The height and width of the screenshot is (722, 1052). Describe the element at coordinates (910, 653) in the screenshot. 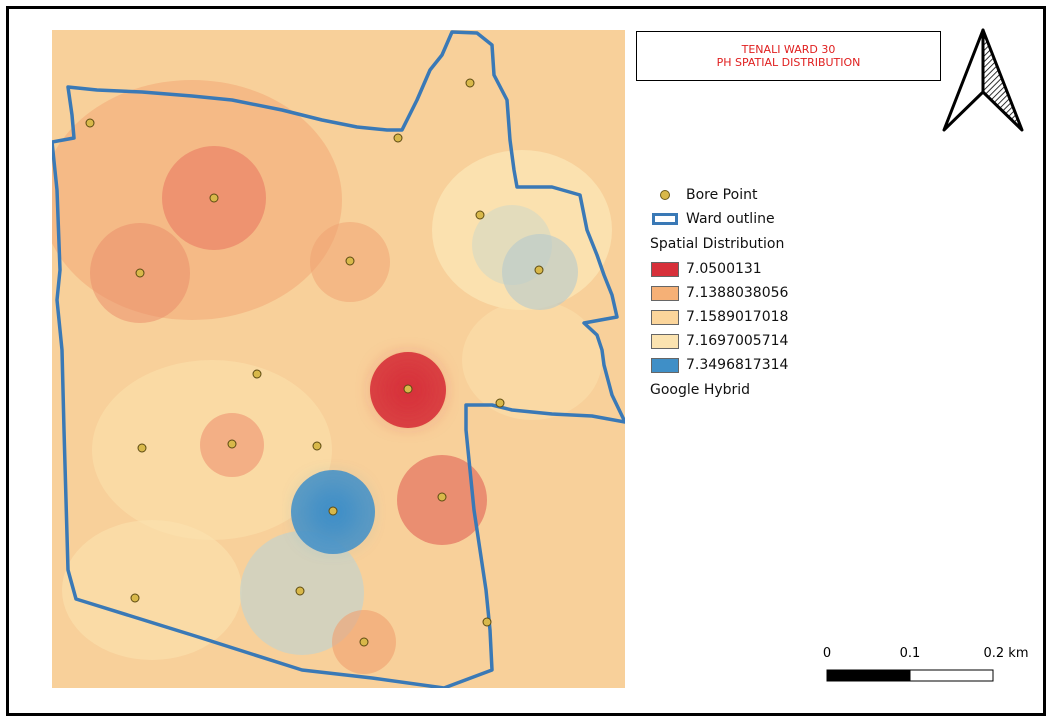

I see `scale-label-1: 0.1` at that location.